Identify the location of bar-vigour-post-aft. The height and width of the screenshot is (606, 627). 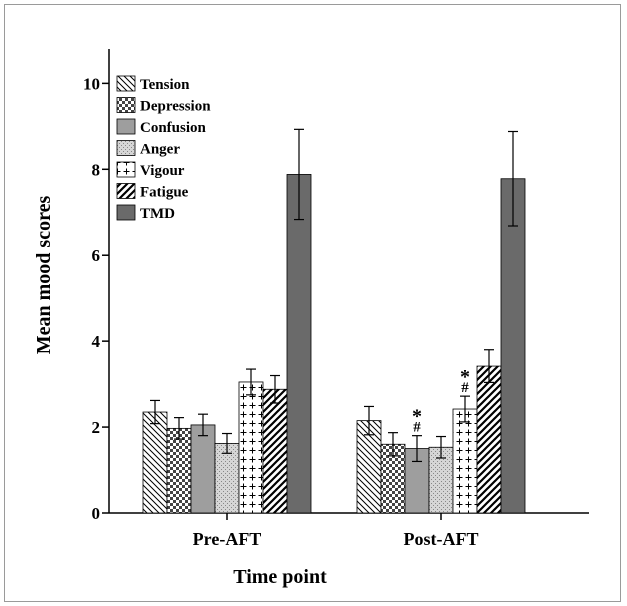
(465, 461).